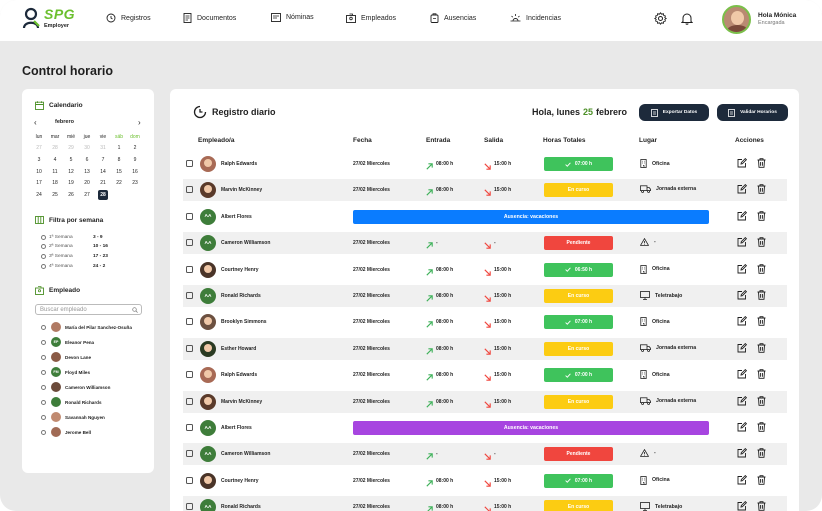 The width and height of the screenshot is (822, 511). What do you see at coordinates (292, 17) in the screenshot?
I see `nav-nominas: Nóminas` at bounding box center [292, 17].